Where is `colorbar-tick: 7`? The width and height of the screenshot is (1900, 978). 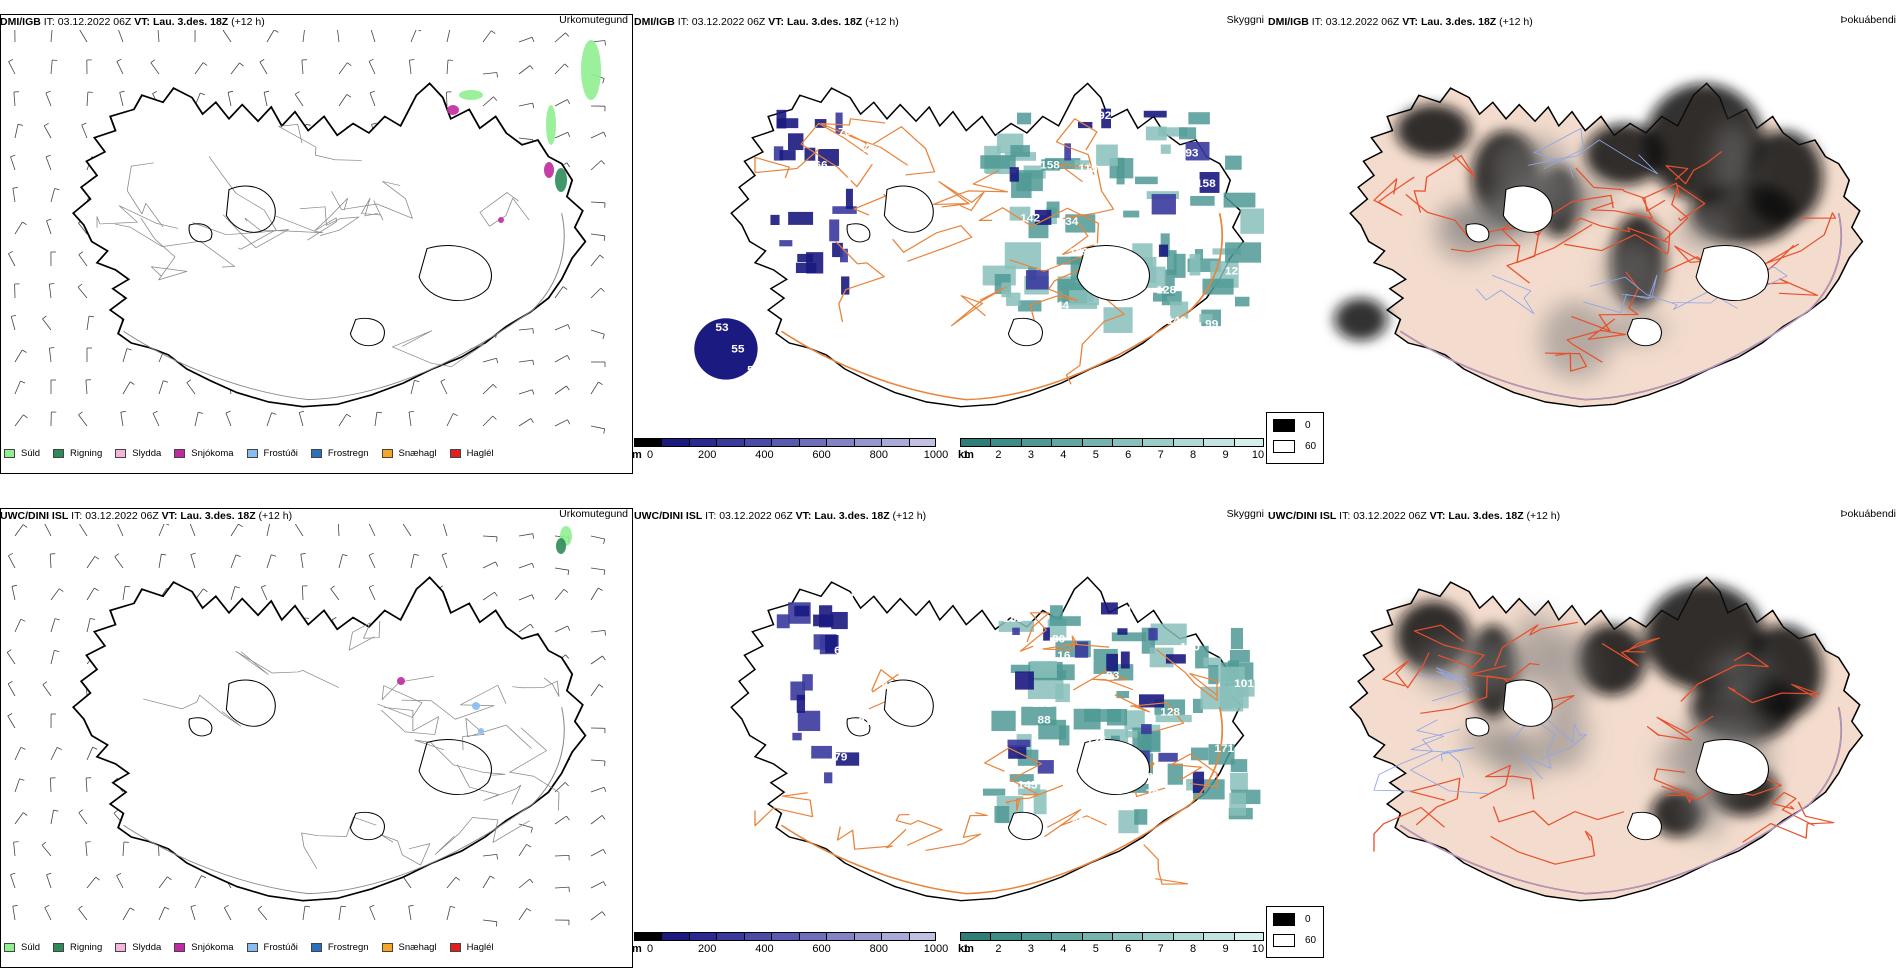
colorbar-tick: 7 is located at coordinates (1161, 949).